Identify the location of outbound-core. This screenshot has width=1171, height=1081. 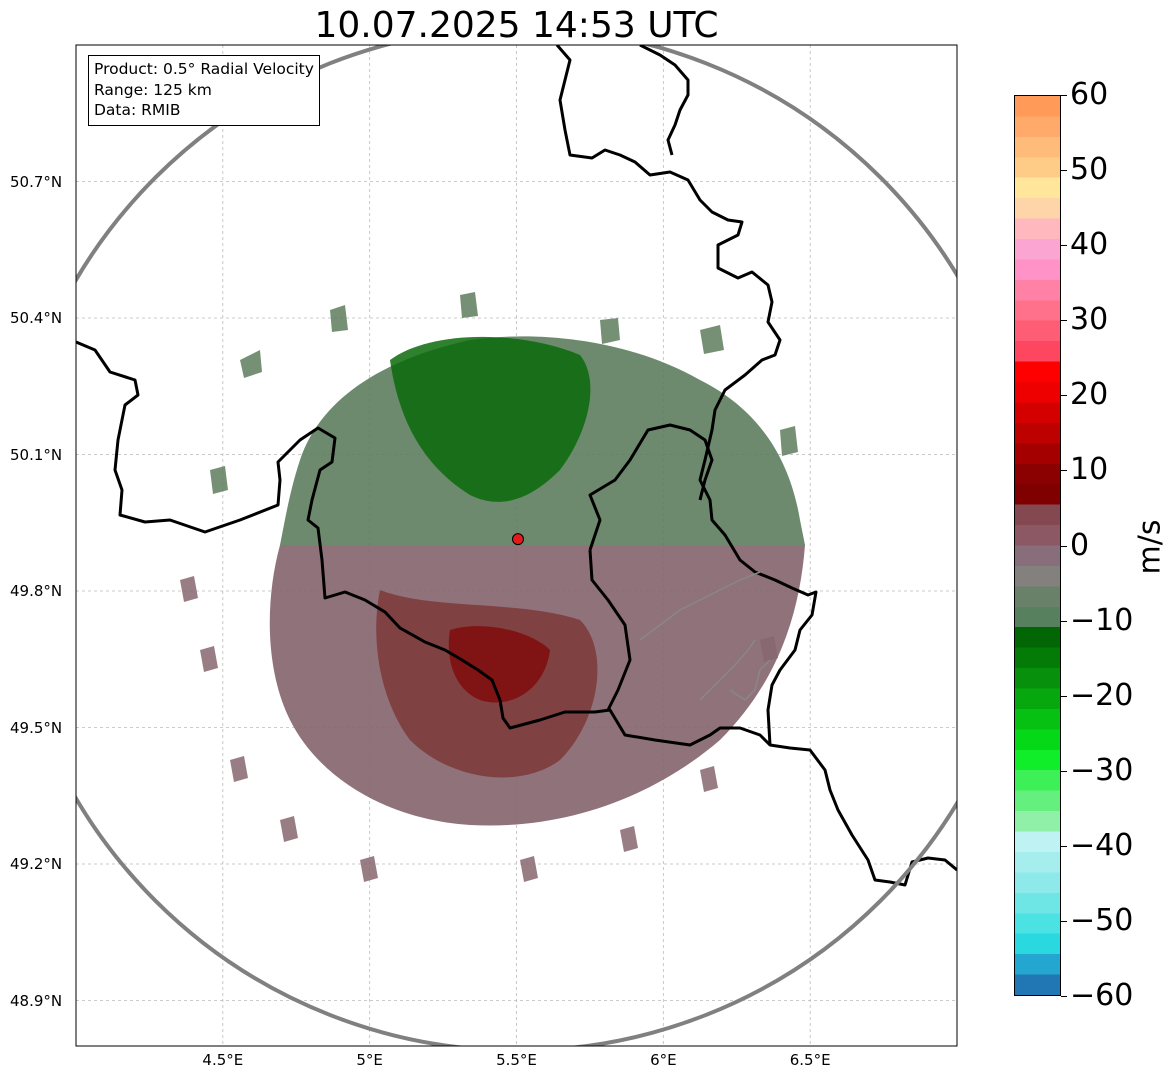
(499, 664).